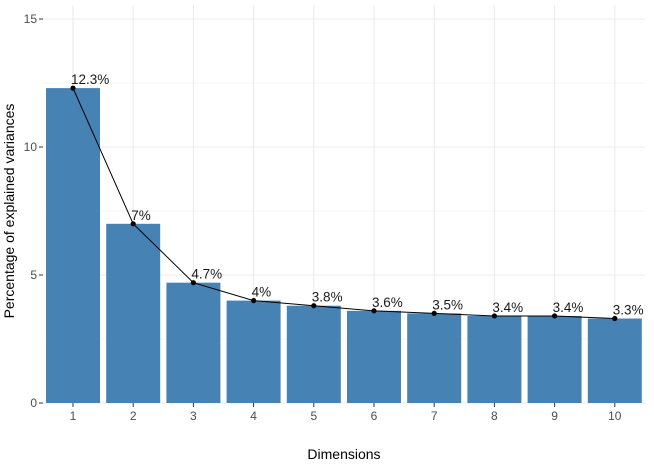  What do you see at coordinates (141, 215) in the screenshot?
I see `data-label-2: 7%` at bounding box center [141, 215].